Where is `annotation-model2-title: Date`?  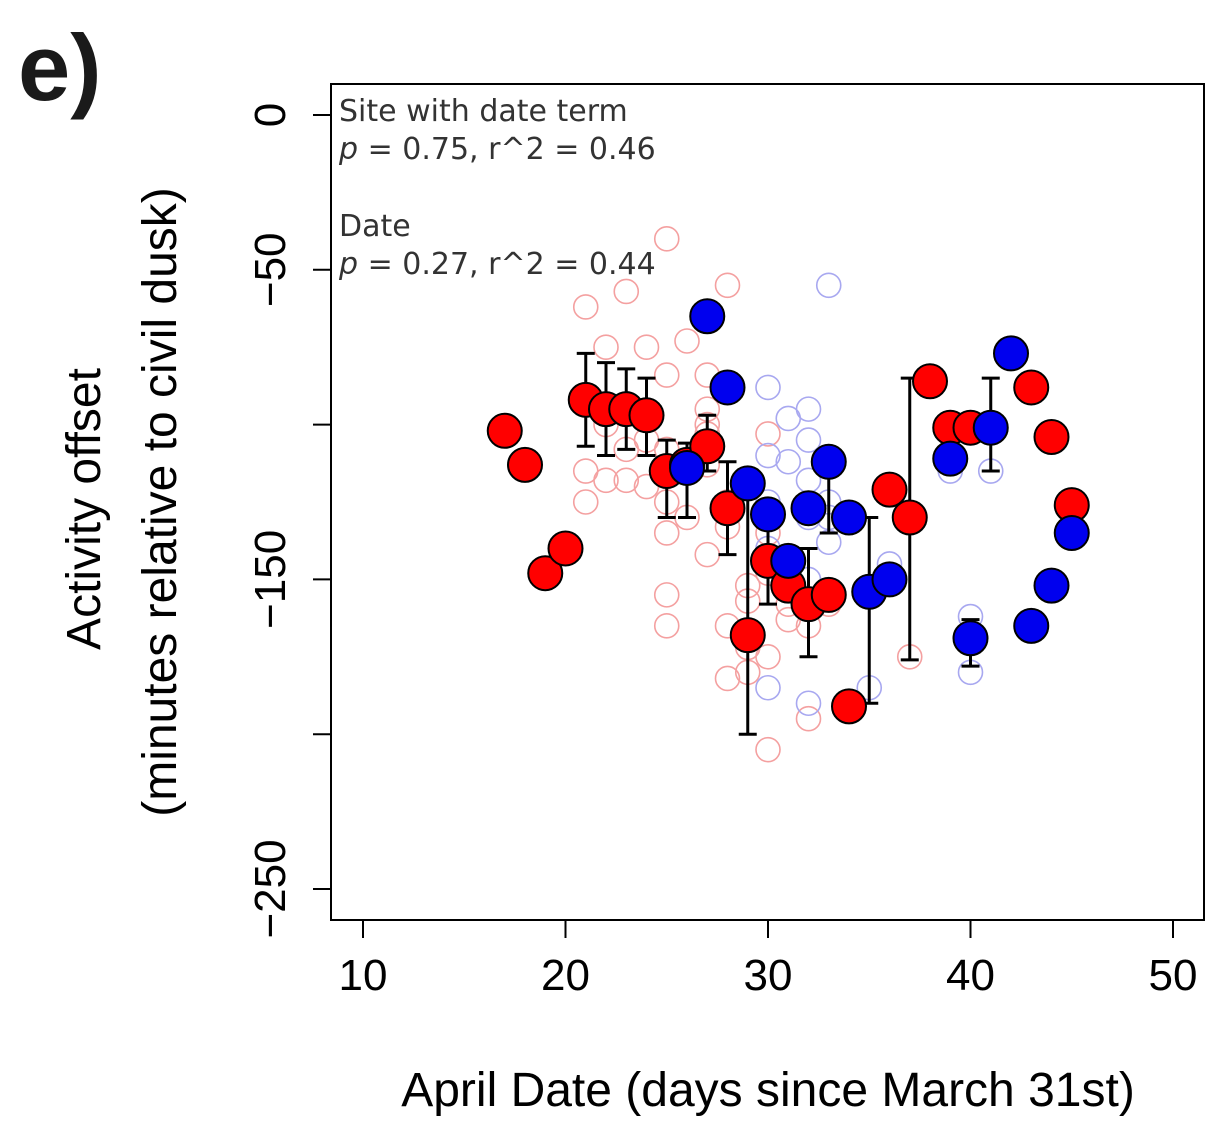 annotation-model2-title: Date is located at coordinates (375, 226).